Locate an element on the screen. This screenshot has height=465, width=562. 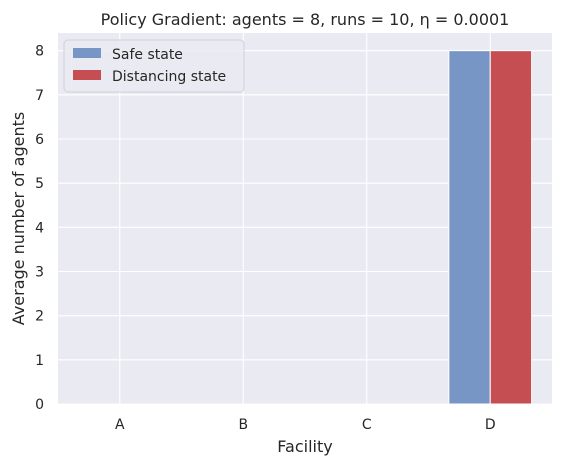
y-tick-label: 3 is located at coordinates (39, 273).